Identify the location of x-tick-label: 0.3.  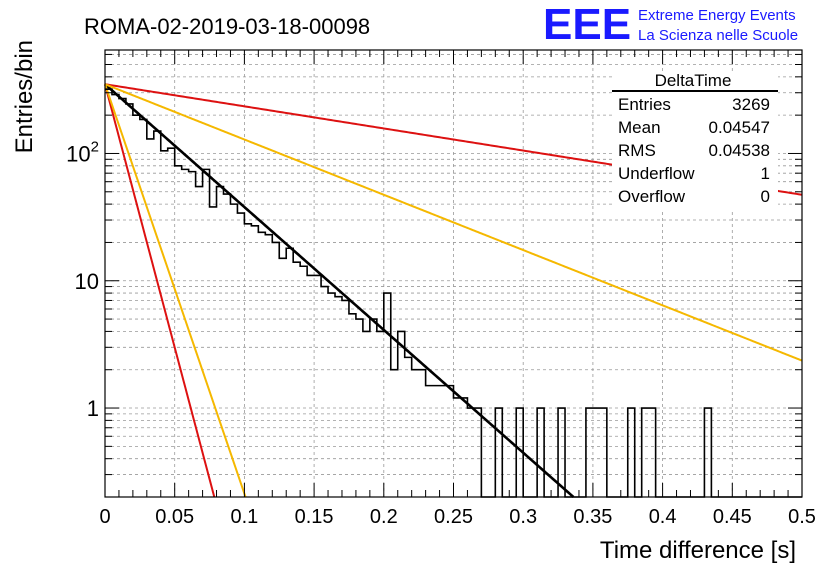
(523, 517).